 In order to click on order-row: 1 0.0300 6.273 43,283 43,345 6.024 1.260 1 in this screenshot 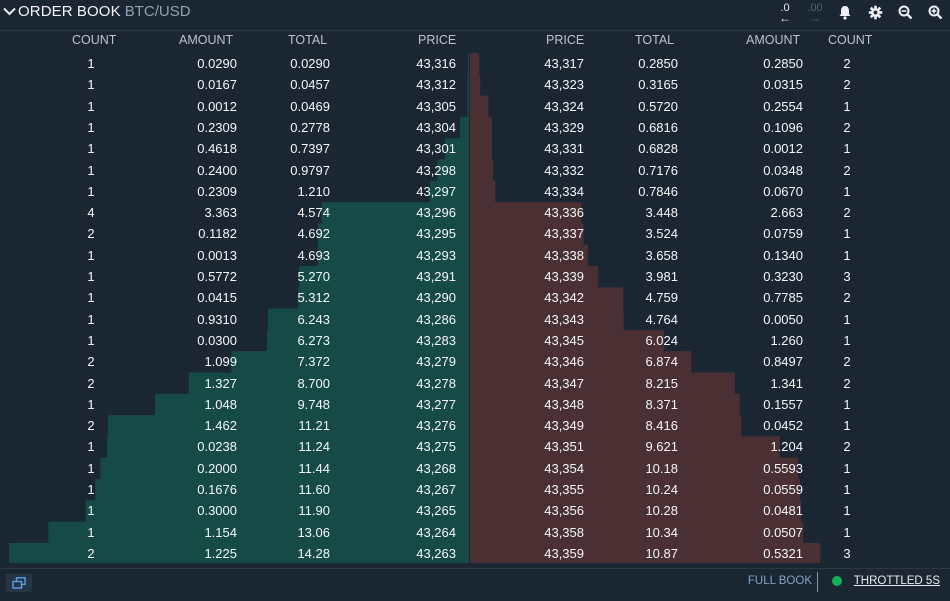, I will do `click(475, 340)`.